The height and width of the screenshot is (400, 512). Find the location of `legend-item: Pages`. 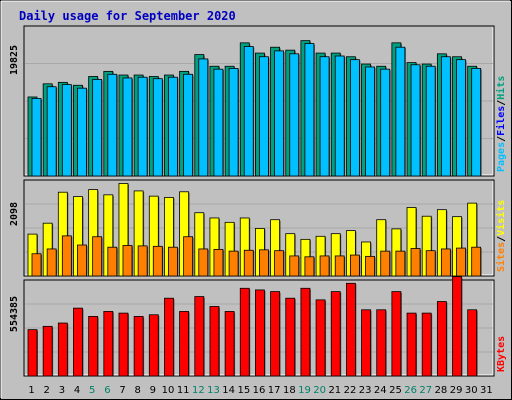

legend-item: Pages is located at coordinates (501, 157).